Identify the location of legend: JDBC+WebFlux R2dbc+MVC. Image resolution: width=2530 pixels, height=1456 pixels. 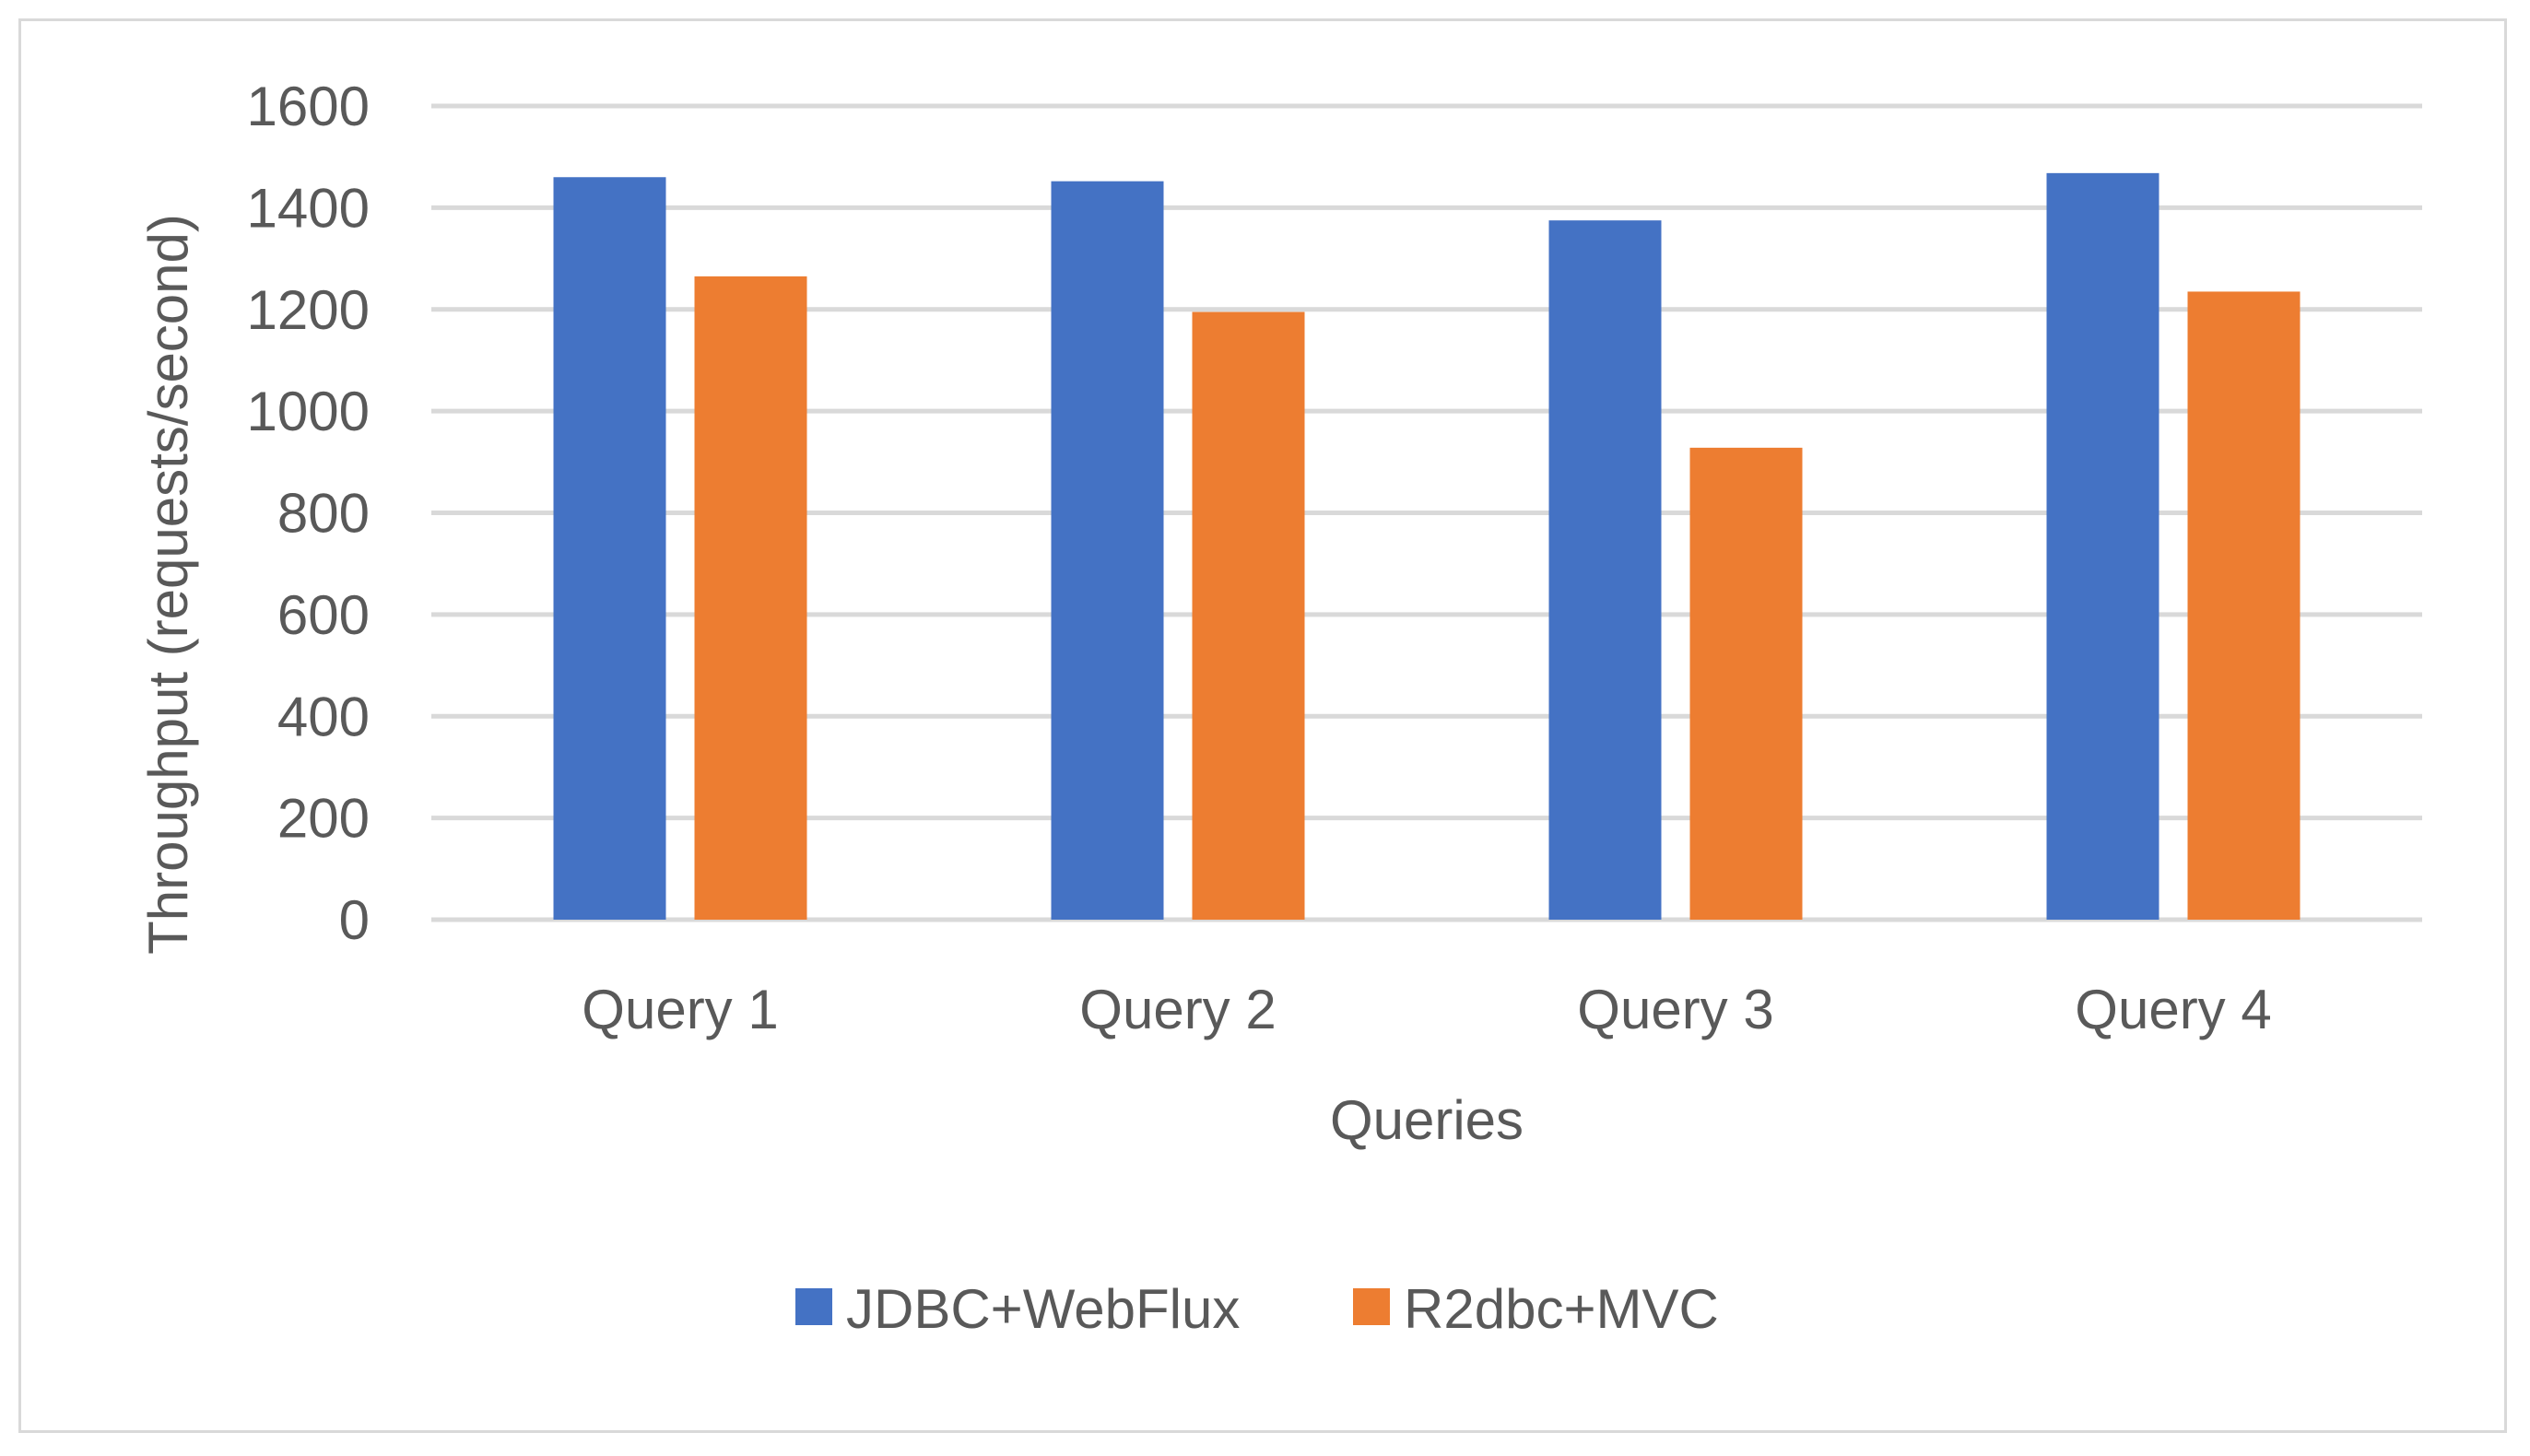
(1257, 1309).